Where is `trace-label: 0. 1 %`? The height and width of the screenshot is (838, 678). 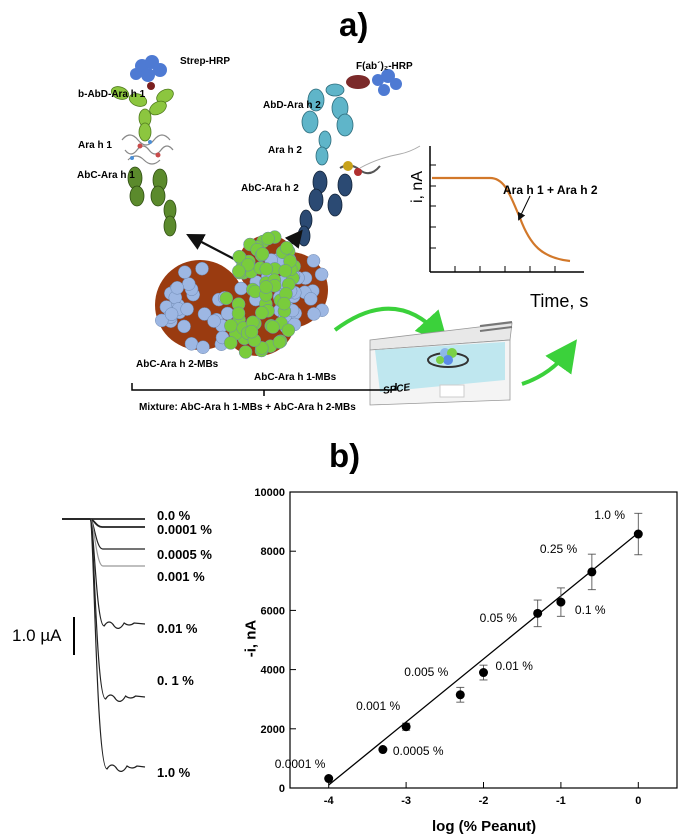
trace-label: 0. 1 % is located at coordinates (175, 680).